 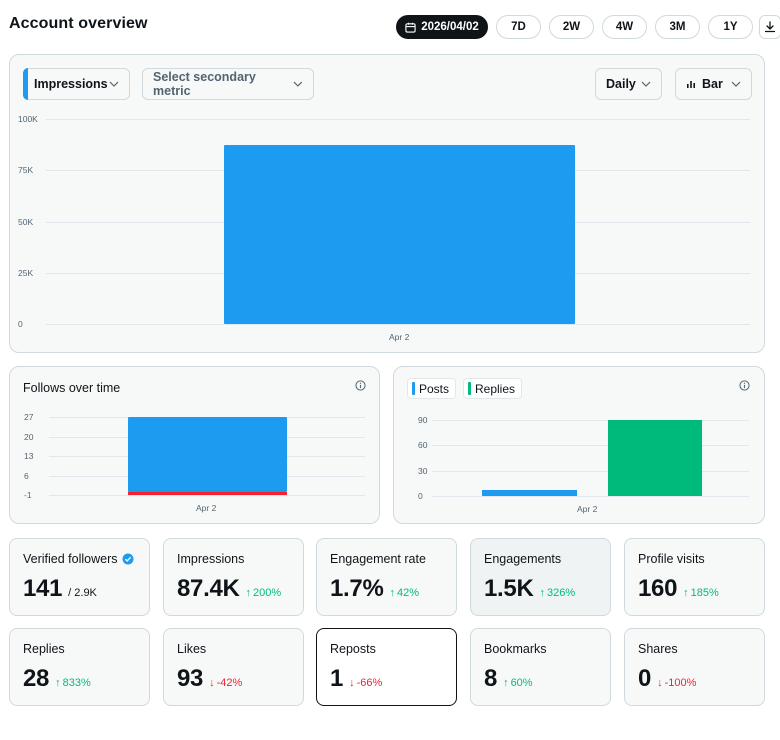 What do you see at coordinates (208, 588) in the screenshot?
I see `stat-value: 87.4K` at bounding box center [208, 588].